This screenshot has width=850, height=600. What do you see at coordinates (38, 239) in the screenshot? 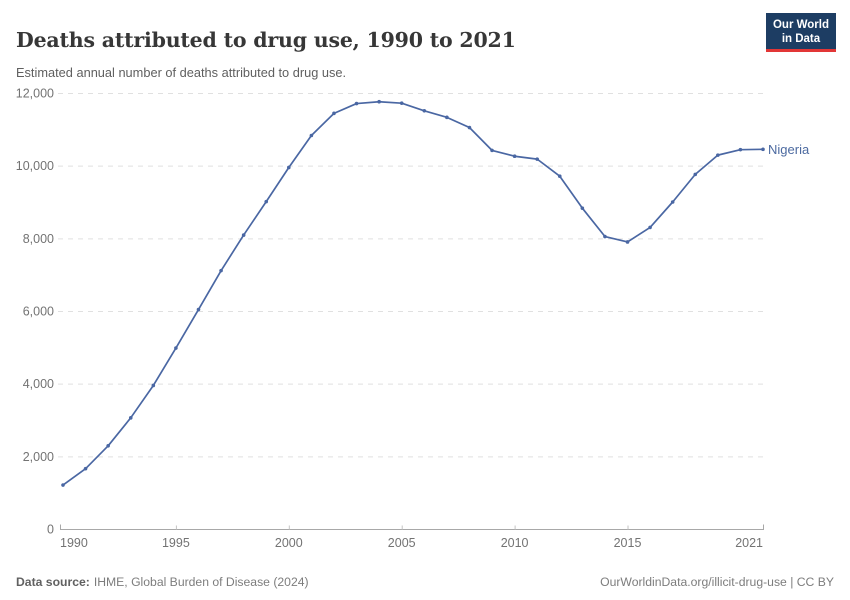
I see `y-axis-tick-label: 8,000` at bounding box center [38, 239].